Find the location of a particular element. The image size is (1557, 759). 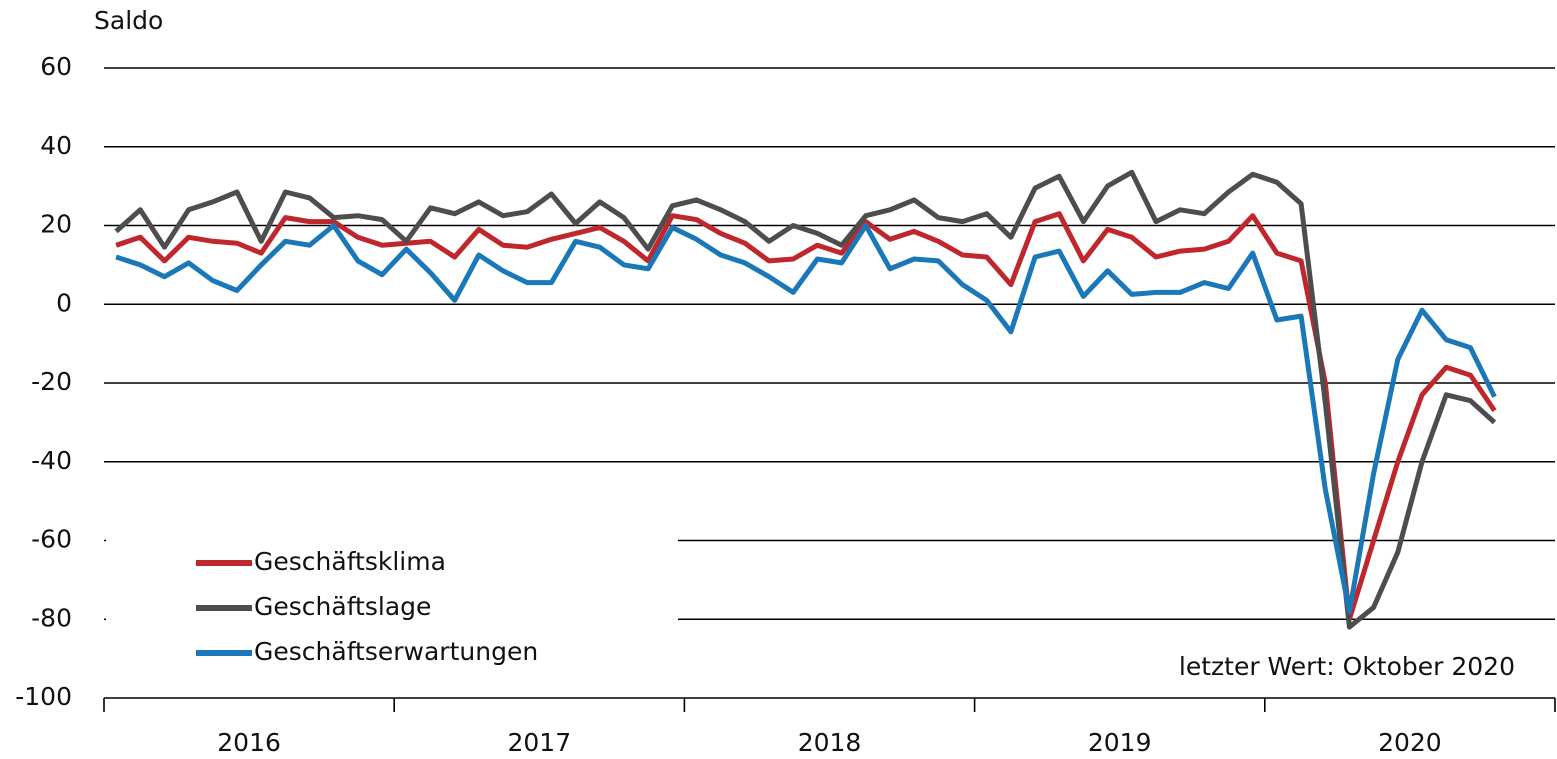

y-tick-label: 0 is located at coordinates (64, 302).